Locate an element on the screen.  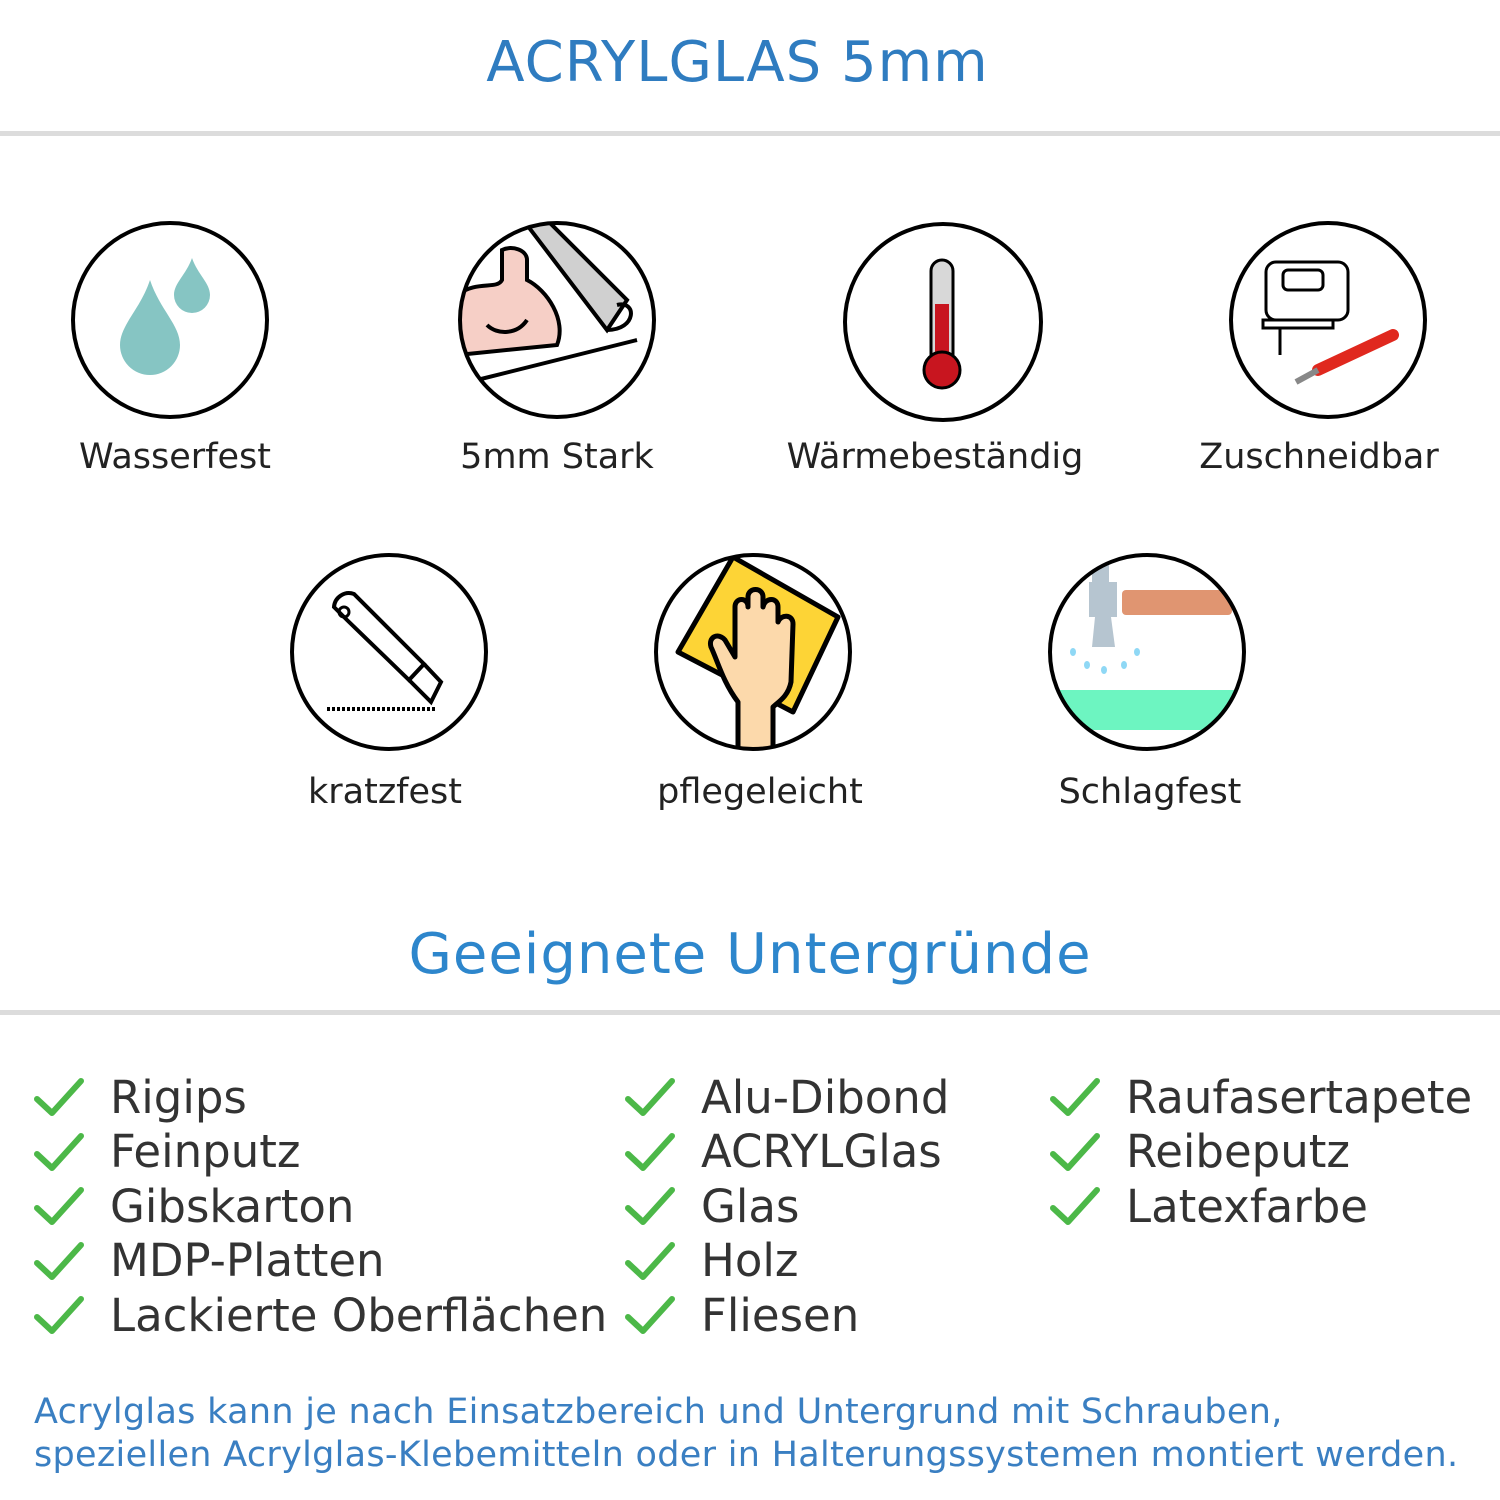
section-title: Geeignete Untergründe is located at coordinates (750, 954).